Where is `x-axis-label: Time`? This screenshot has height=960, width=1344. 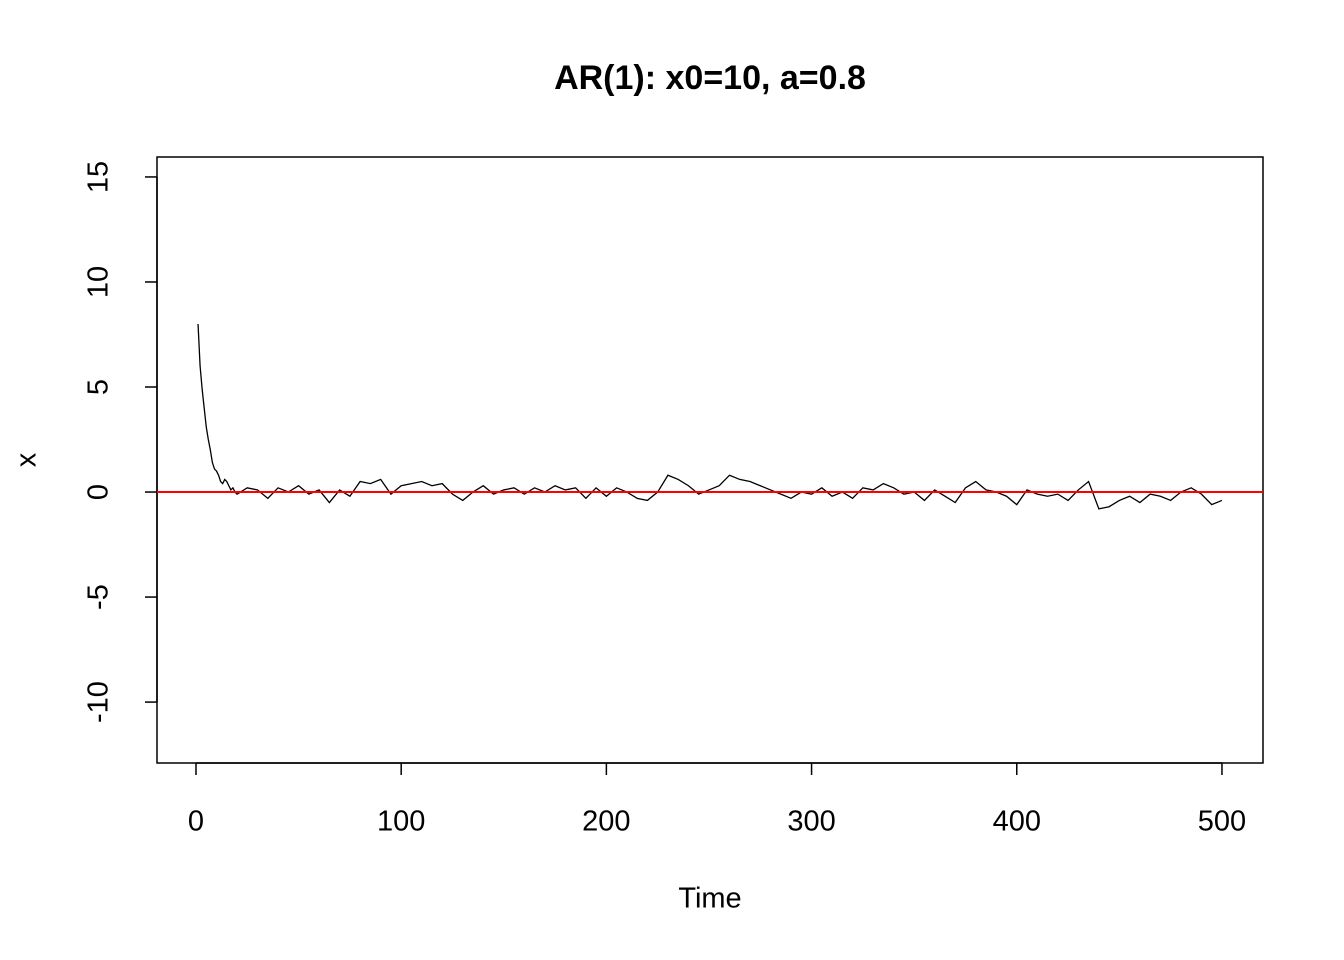
x-axis-label: Time is located at coordinates (709, 899).